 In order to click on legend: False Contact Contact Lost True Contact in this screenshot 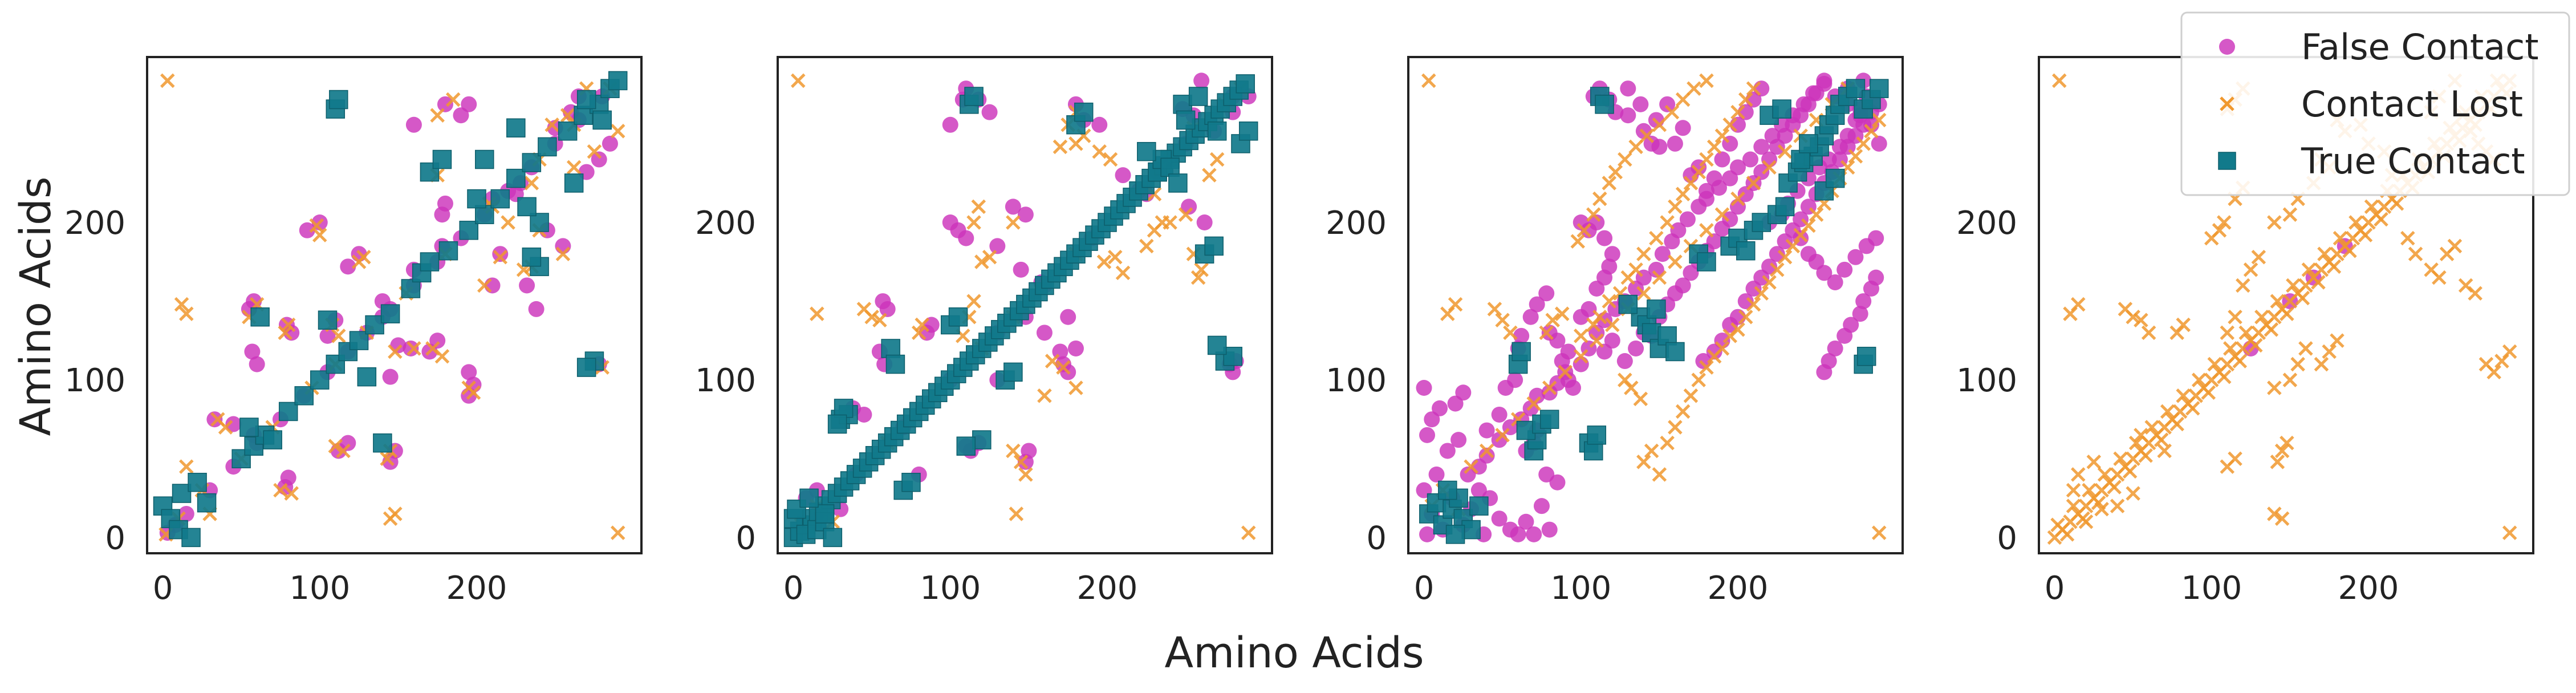, I will do `click(2375, 103)`.